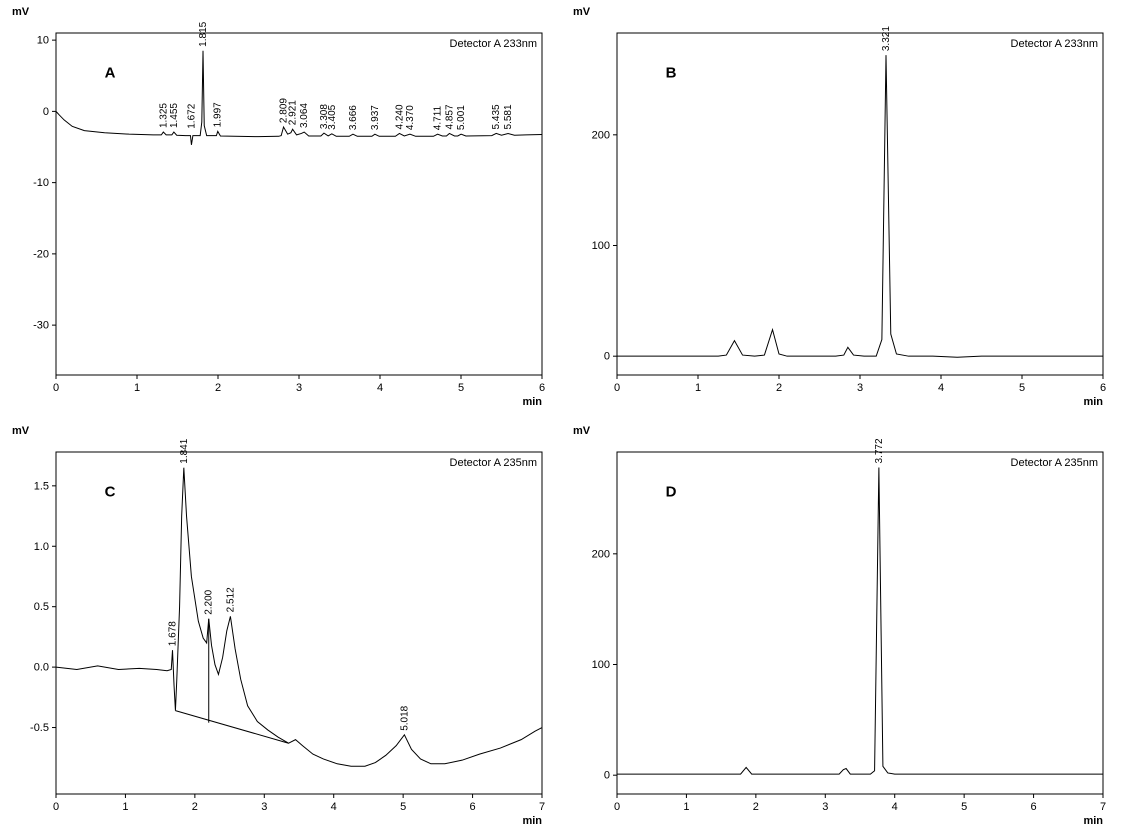  I want to click on signal-trace, so click(299, 97).